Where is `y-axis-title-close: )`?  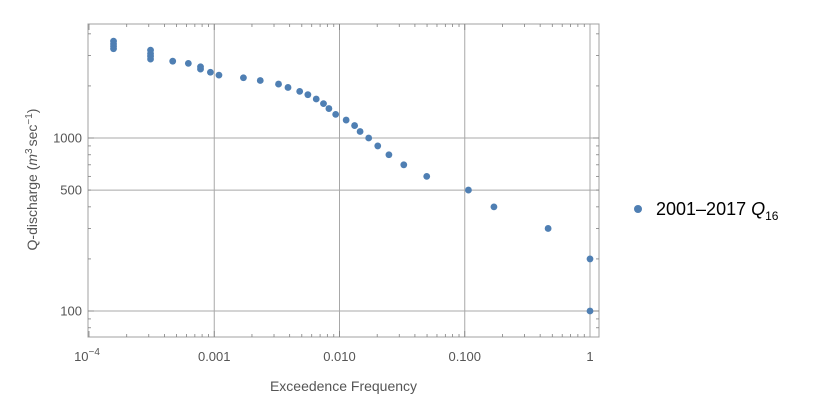
y-axis-title-close: ) is located at coordinates (32, 111).